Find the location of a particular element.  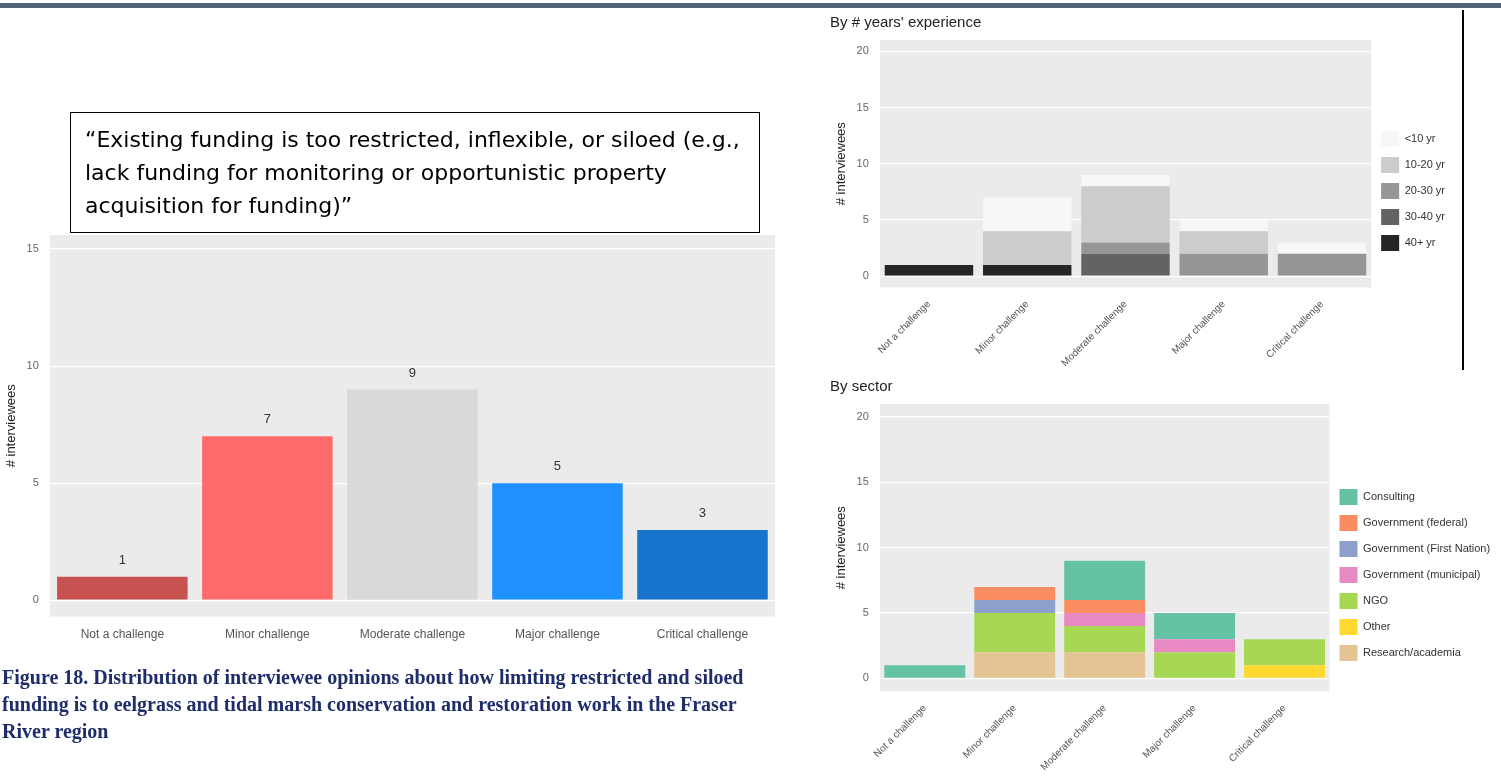

legend-label: 40+ yr is located at coordinates (1420, 242).